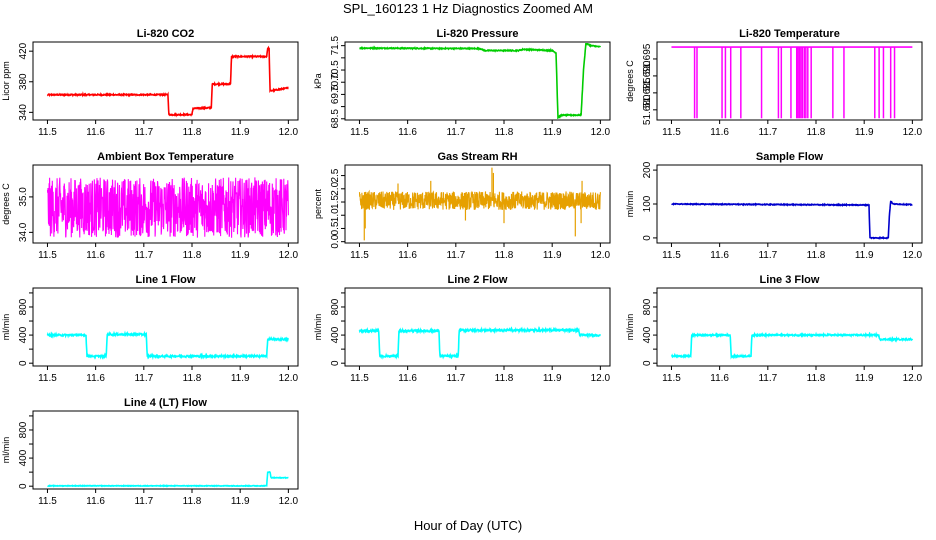 Image resolution: width=936 pixels, height=540 pixels. What do you see at coordinates (318, 203) in the screenshot?
I see `y-axis-label: percent` at bounding box center [318, 203].